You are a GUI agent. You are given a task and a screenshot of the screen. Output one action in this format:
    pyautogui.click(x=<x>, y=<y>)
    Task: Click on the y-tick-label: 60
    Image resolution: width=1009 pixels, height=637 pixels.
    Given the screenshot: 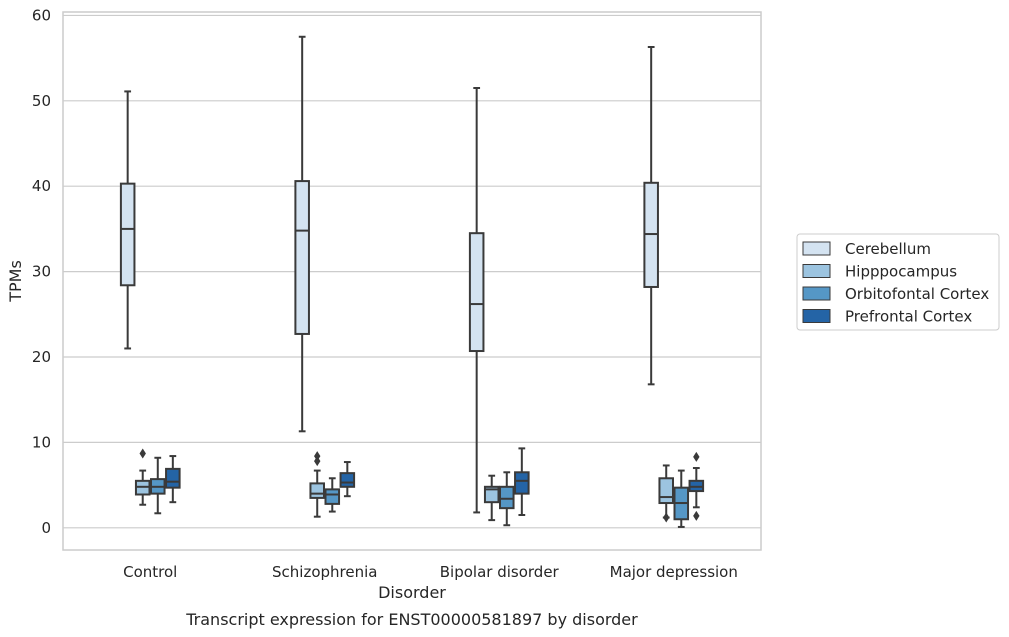 What is the action you would take?
    pyautogui.click(x=41, y=15)
    